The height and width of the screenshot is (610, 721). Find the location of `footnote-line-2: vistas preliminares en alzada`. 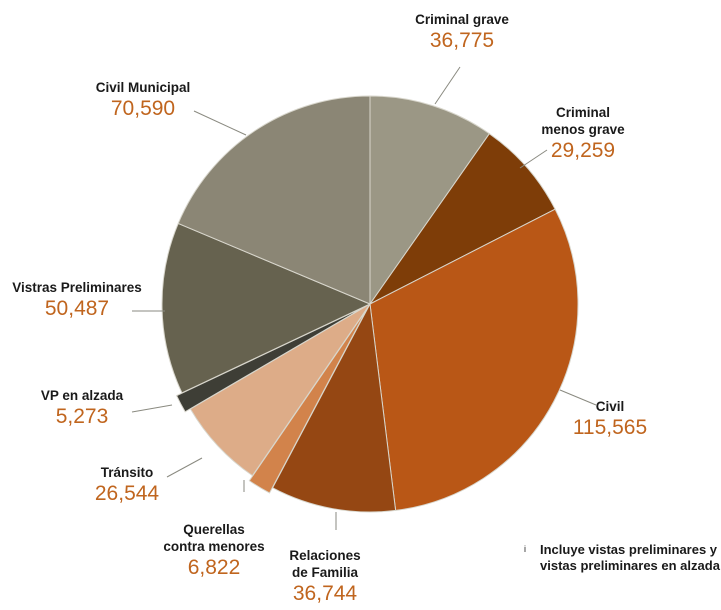

footnote-line-2: vistas preliminares en alzada is located at coordinates (630, 565).